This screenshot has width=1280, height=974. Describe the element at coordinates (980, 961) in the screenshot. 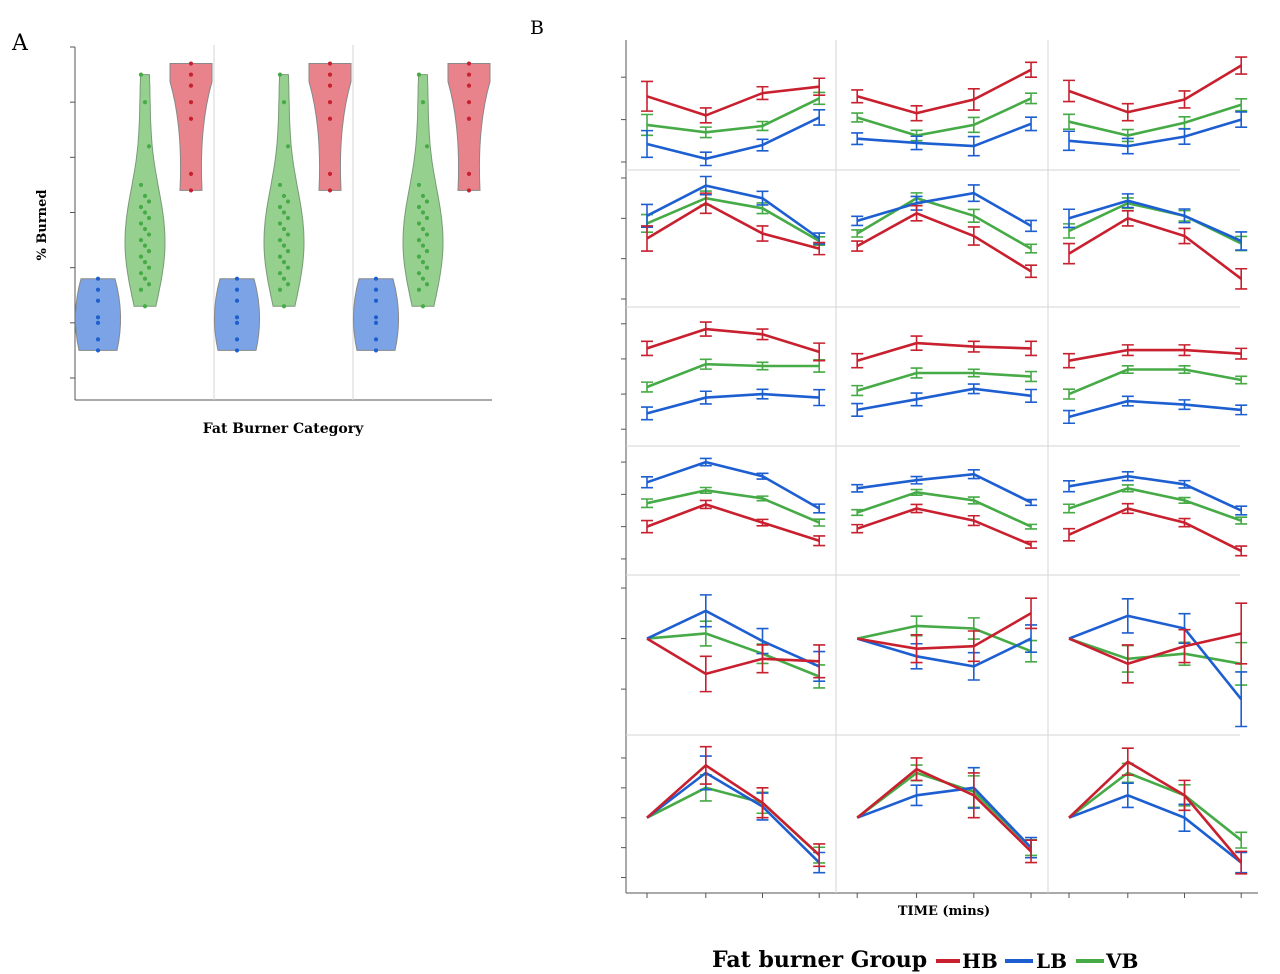

I see `legend-label-hb: HB` at that location.